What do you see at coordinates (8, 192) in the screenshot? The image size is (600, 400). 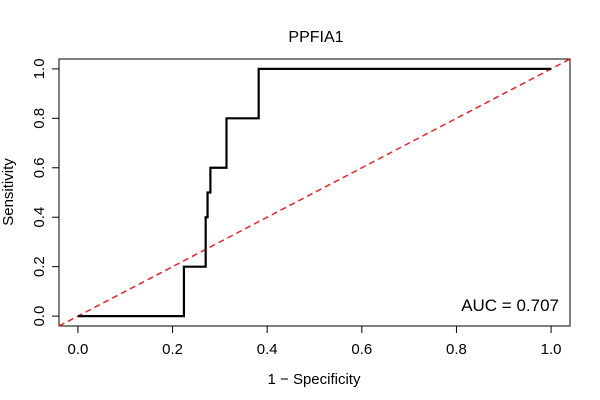 I see `y-axis-label: Sensitivity` at bounding box center [8, 192].